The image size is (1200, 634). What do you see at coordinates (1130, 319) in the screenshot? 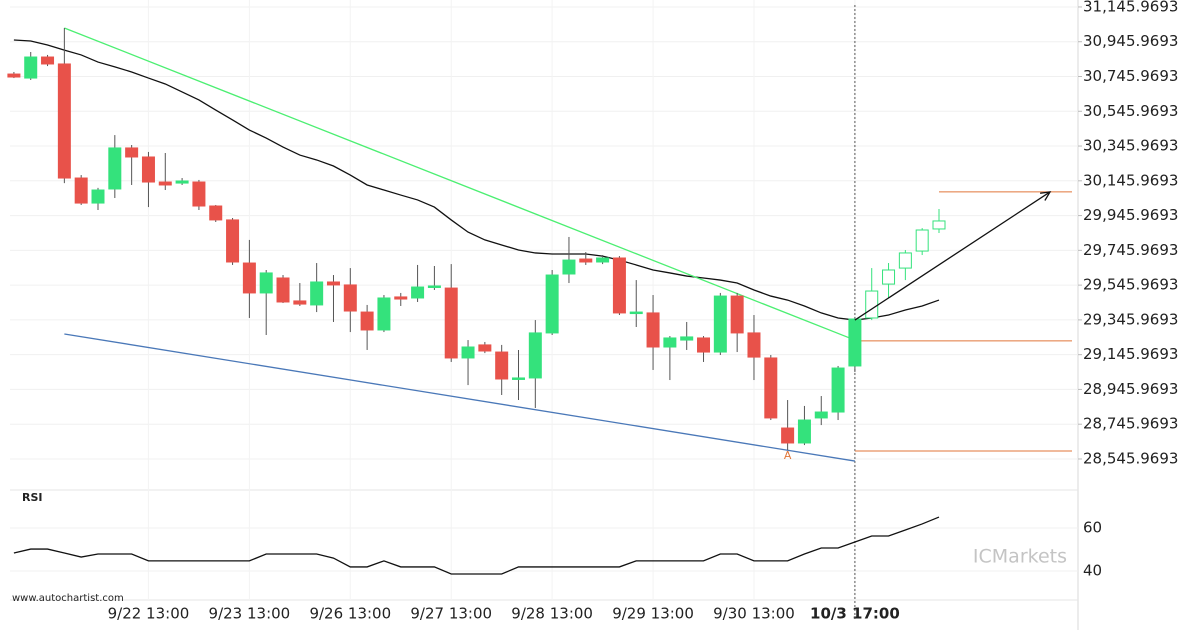
I see `y-tick-label: 29,345.9693` at bounding box center [1130, 319].